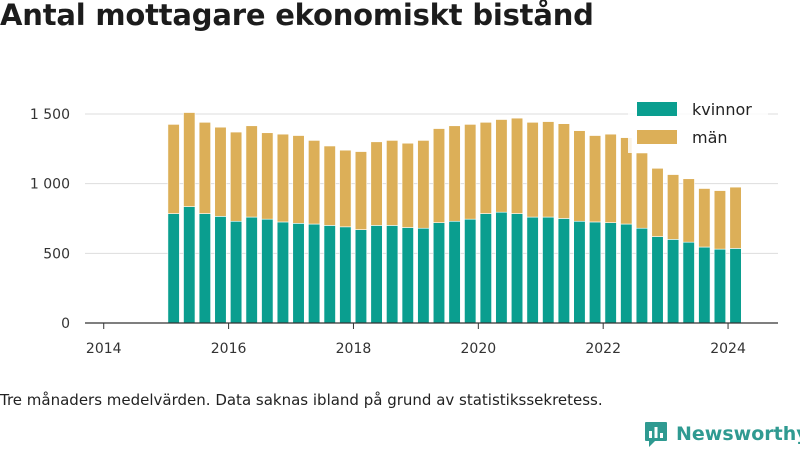  What do you see at coordinates (656, 434) in the screenshot?
I see `newsworthy-logo-icon` at bounding box center [656, 434].